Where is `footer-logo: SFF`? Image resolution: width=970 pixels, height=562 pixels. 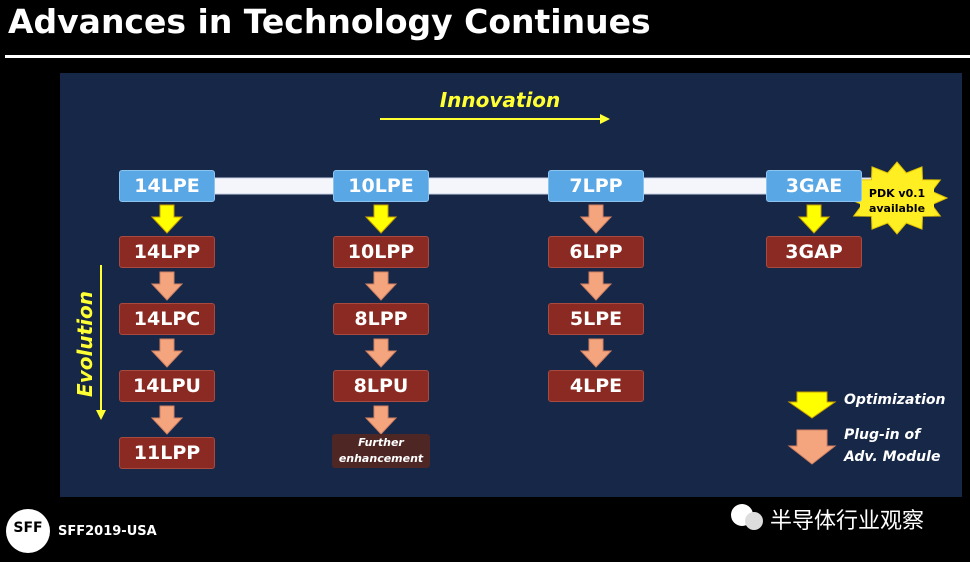 footer-logo: SFF is located at coordinates (28, 528).